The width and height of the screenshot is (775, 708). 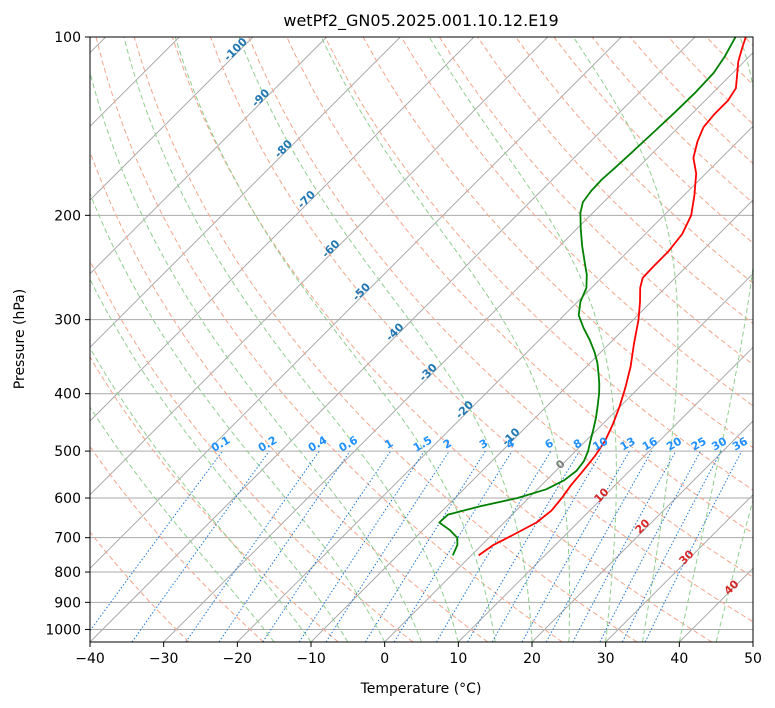 What do you see at coordinates (67, 395) in the screenshot?
I see `y-tick-label: 400` at bounding box center [67, 395].